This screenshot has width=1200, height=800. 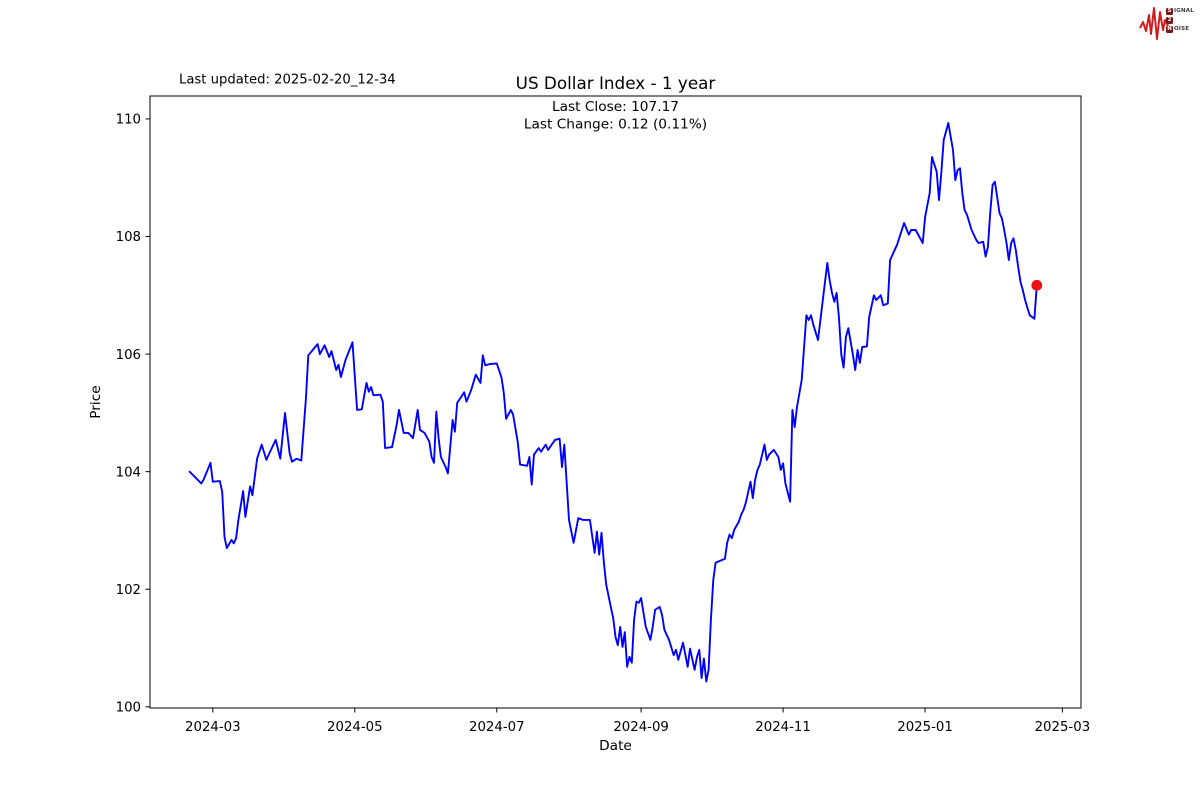 I want to click on y-axis-label: Price, so click(x=96, y=401).